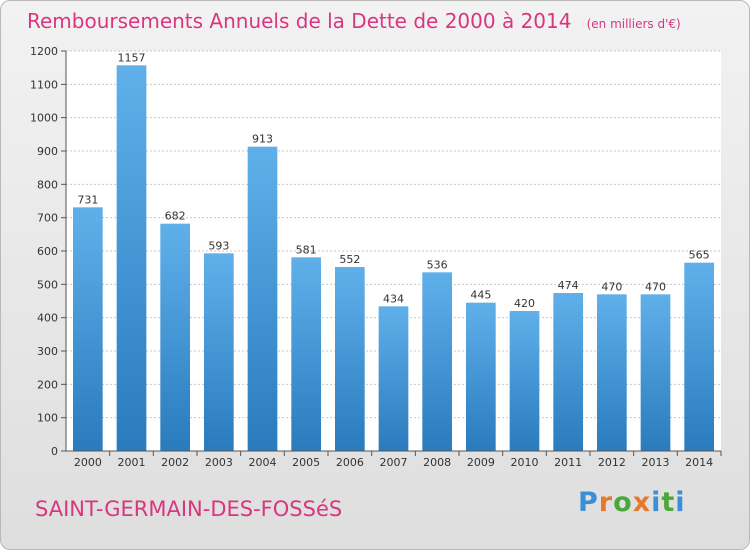 Image resolution: width=750 pixels, height=550 pixels. What do you see at coordinates (524, 381) in the screenshot?
I see `bar-2010` at bounding box center [524, 381].